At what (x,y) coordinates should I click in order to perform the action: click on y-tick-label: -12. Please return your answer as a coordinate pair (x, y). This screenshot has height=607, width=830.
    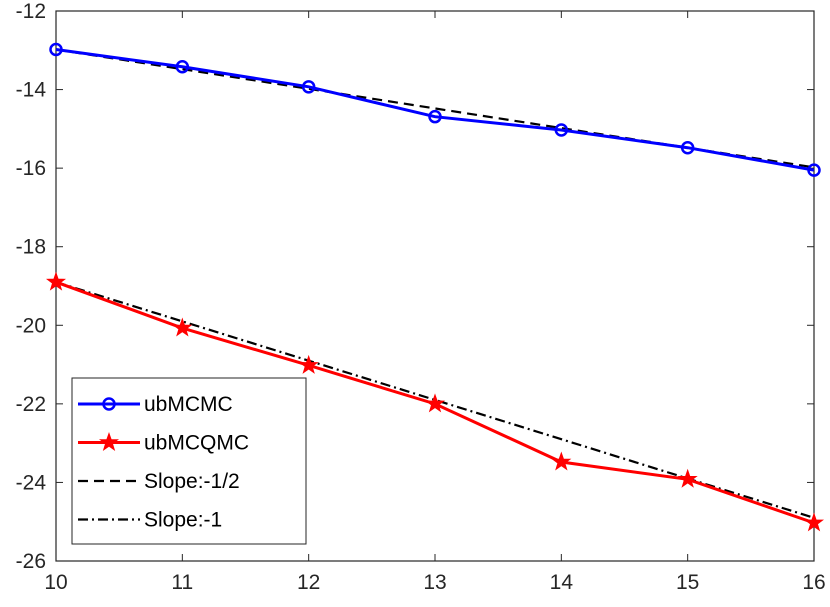
    Looking at the image, I should click on (31, 11).